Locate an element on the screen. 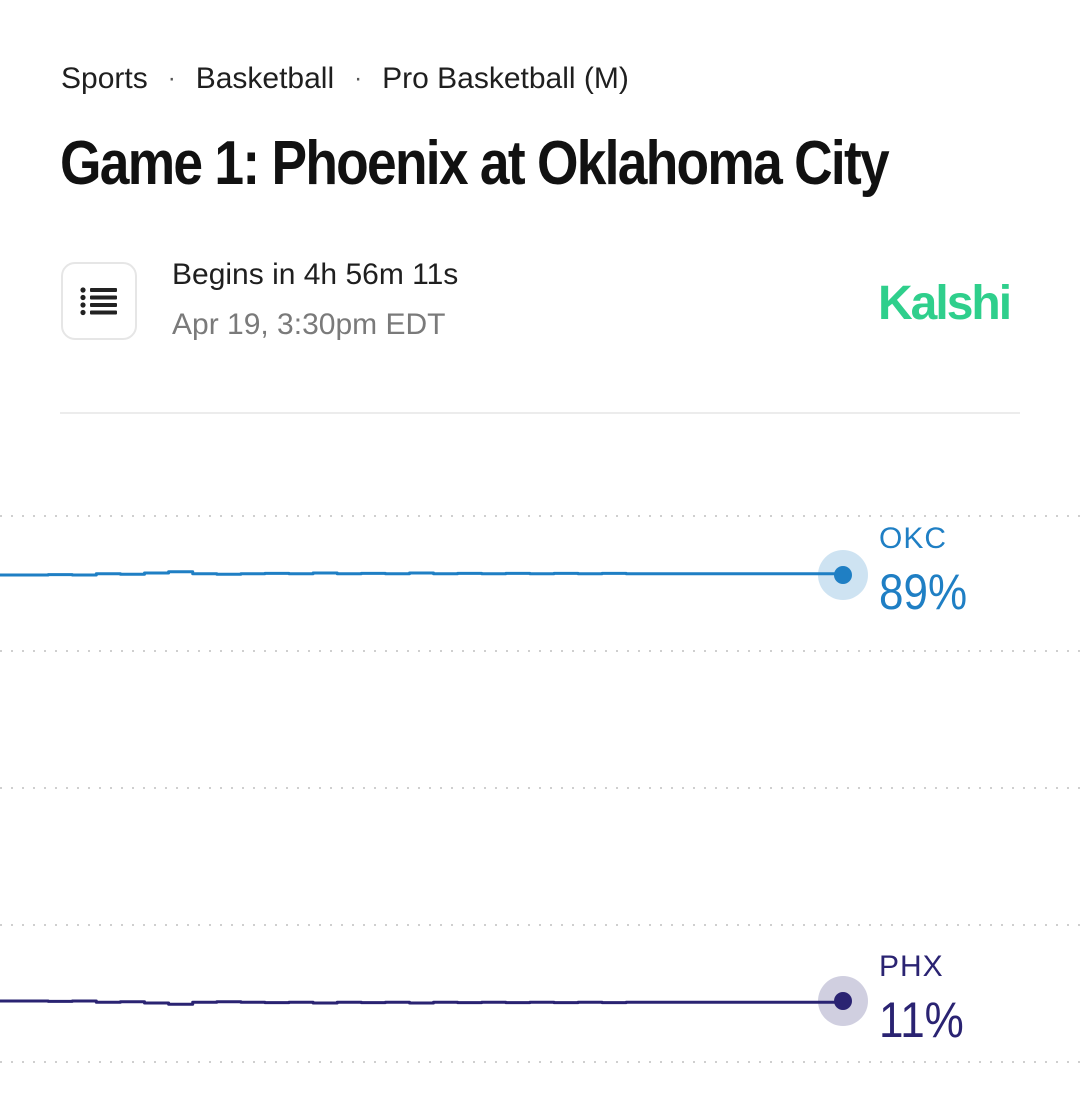 Image resolution: width=1080 pixels, height=1097 pixels. rules-button is located at coordinates (99, 301).